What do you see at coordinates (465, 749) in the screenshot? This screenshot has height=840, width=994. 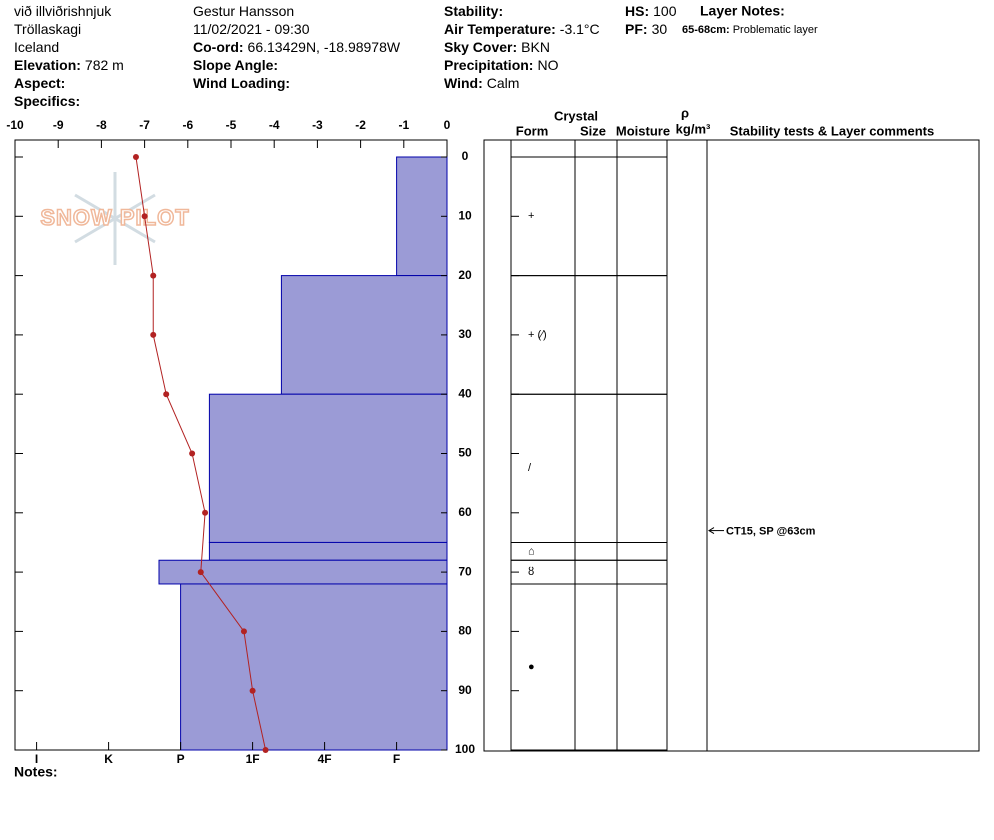 I see `y-tick-label: 100` at bounding box center [465, 749].